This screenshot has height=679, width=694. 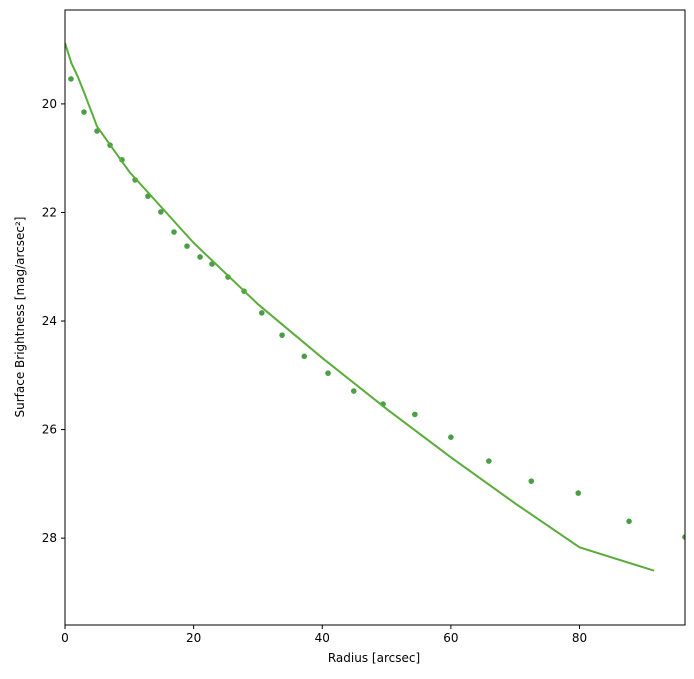 I want to click on y-tick-label: 22, so click(x=49, y=212).